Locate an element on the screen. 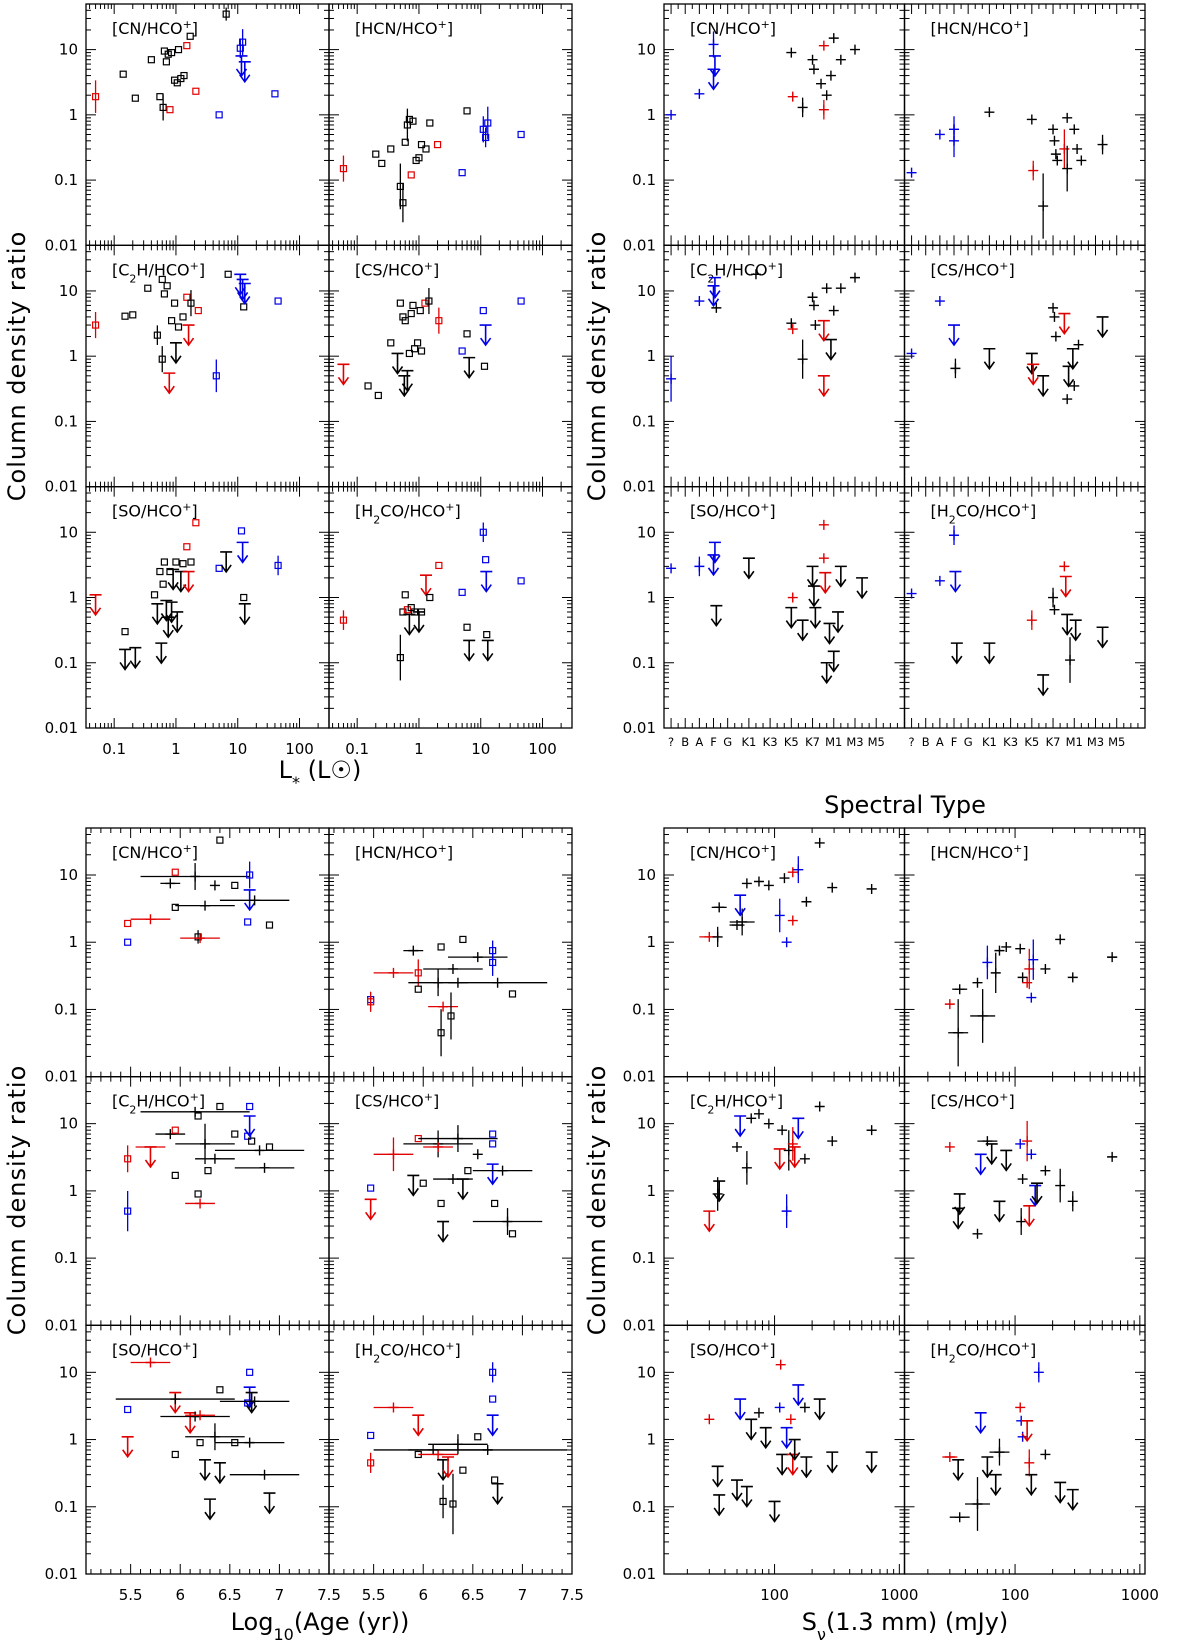 This screenshot has width=1200, height=1641. panel-label: [H2CO/HCO+] is located at coordinates (984, 513).